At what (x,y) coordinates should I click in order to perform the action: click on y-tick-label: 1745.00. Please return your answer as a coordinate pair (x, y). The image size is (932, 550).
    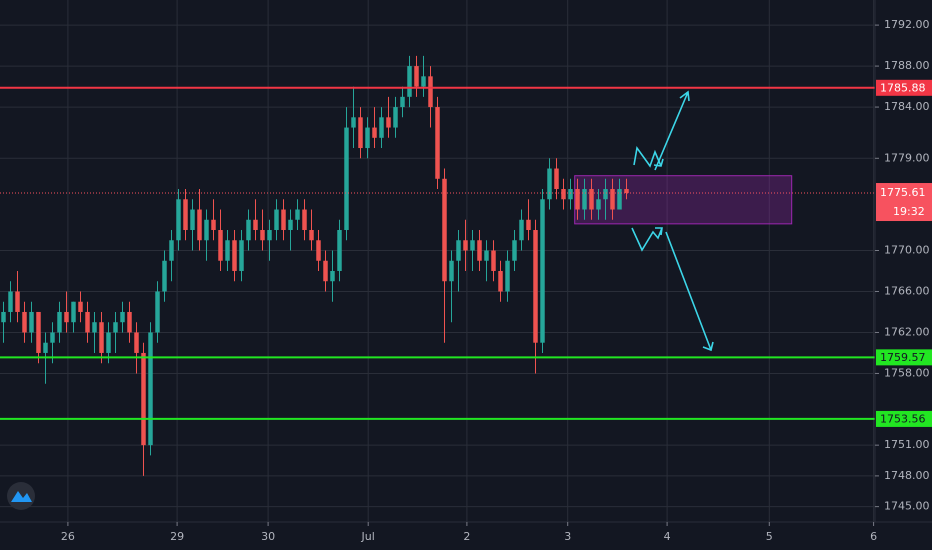
    Looking at the image, I should click on (907, 506).